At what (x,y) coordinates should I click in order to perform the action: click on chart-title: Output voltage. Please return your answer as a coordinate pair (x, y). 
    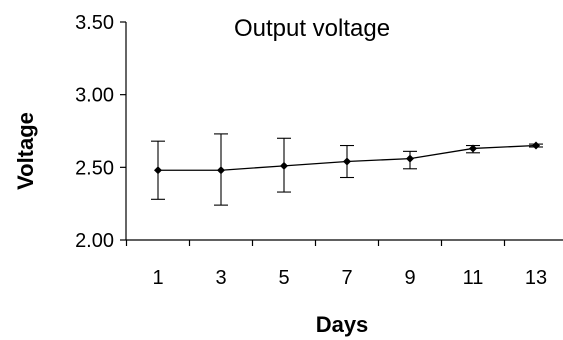
    Looking at the image, I should click on (312, 28).